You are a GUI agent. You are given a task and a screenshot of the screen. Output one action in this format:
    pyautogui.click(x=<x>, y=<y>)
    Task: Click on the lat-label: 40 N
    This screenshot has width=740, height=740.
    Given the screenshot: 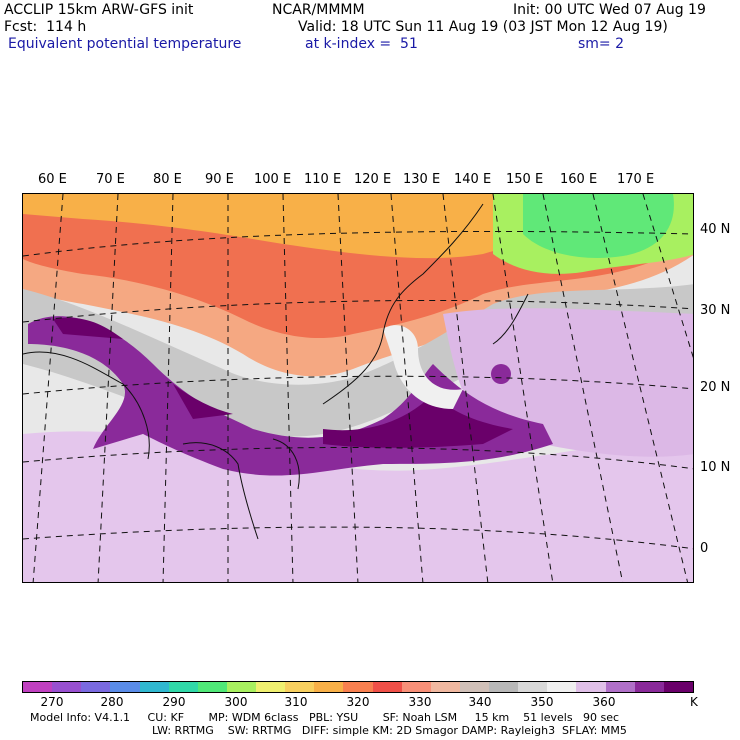 What is the action you would take?
    pyautogui.click(x=715, y=229)
    